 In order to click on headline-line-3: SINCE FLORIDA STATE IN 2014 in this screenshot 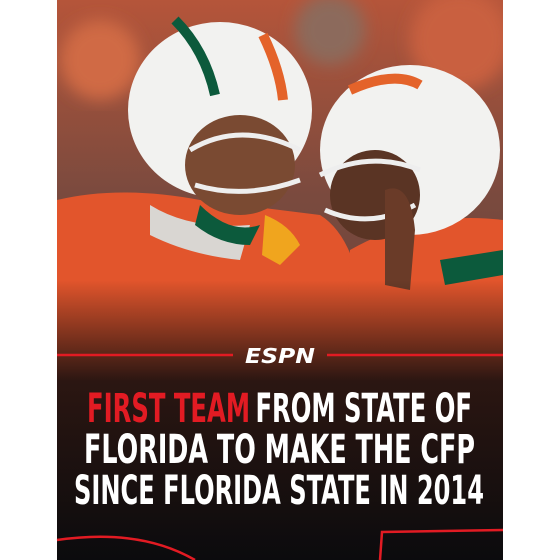, I will do `click(279, 491)`.